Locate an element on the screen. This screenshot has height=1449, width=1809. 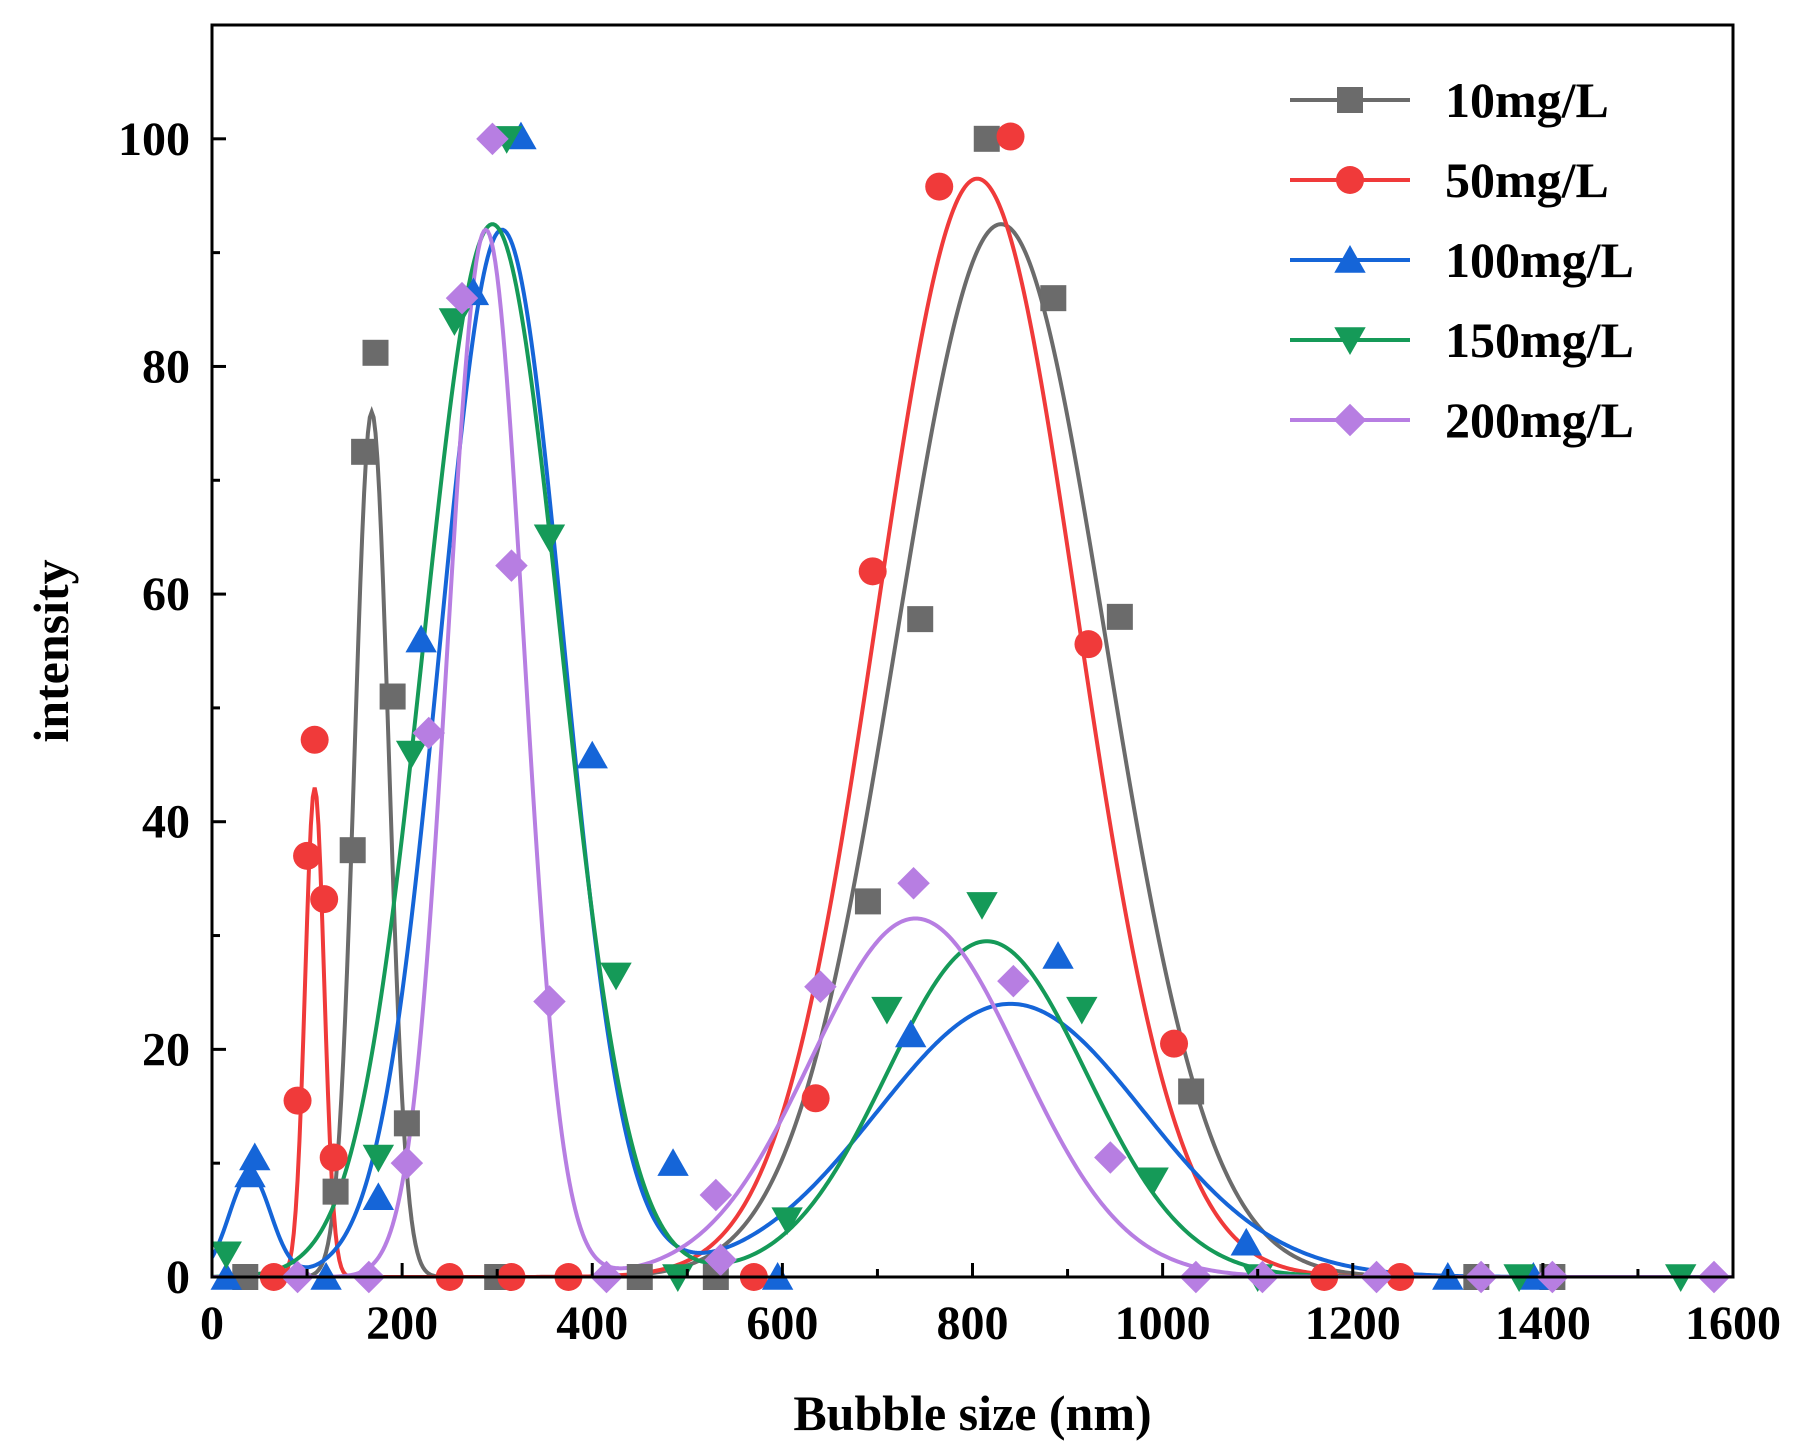
y-tick-label-40: 40 is located at coordinates (166, 822).